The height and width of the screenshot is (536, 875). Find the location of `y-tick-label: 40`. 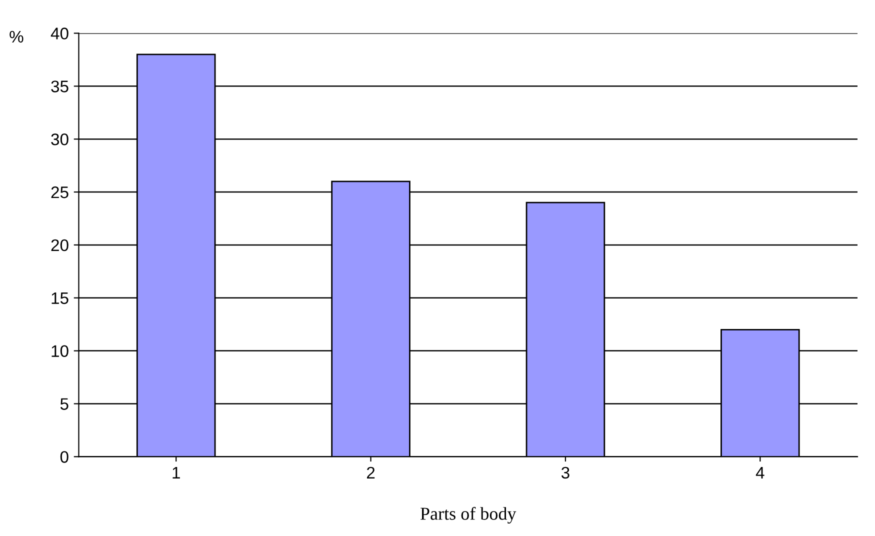

y-tick-label: 40 is located at coordinates (59, 34).